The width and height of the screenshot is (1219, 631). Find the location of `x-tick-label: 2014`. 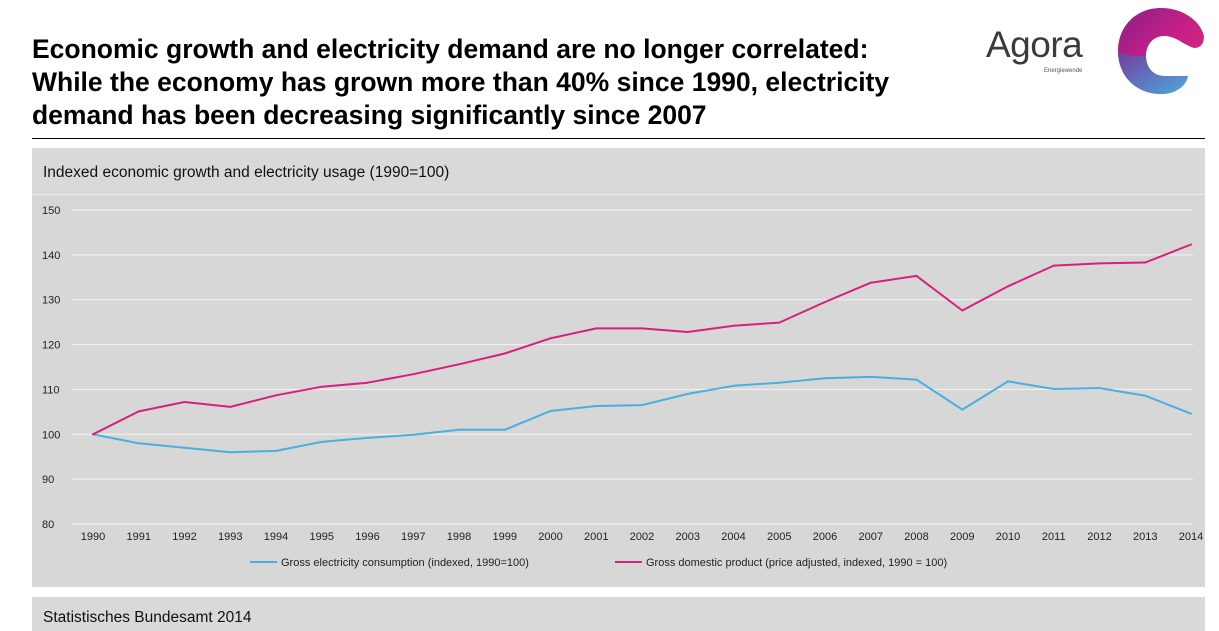

x-tick-label: 2014 is located at coordinates (1191, 537).